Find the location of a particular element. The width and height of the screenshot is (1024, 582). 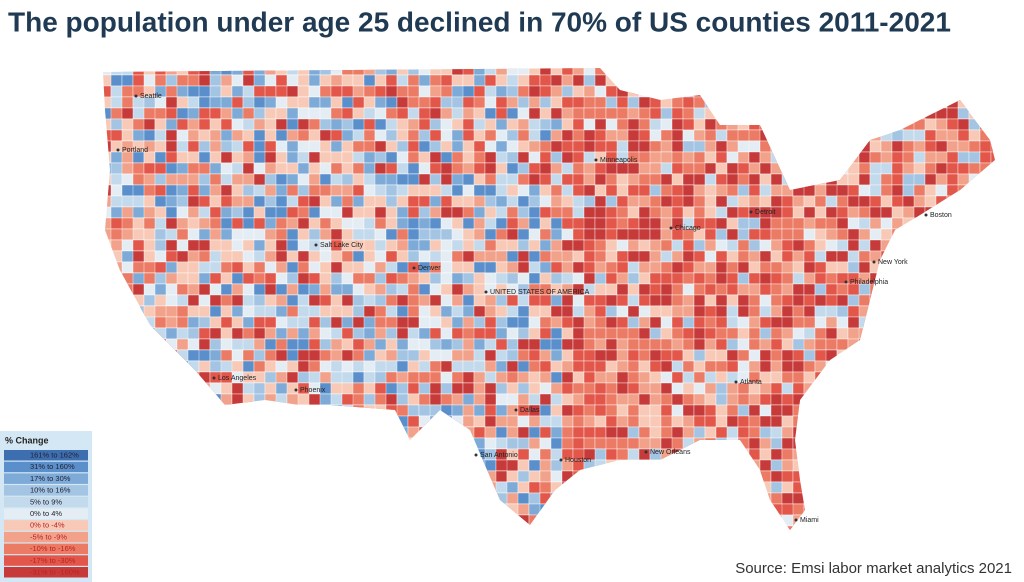

place-label: UNITED STATES OF AMERICA is located at coordinates (540, 292).